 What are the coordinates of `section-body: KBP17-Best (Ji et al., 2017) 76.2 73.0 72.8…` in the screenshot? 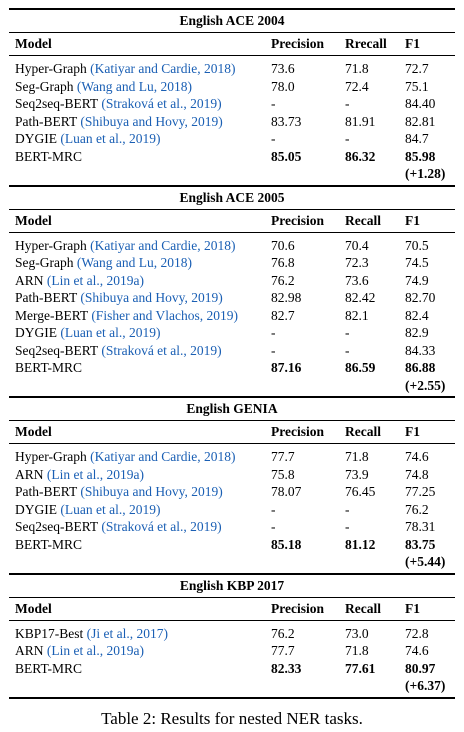 It's located at (232, 659).